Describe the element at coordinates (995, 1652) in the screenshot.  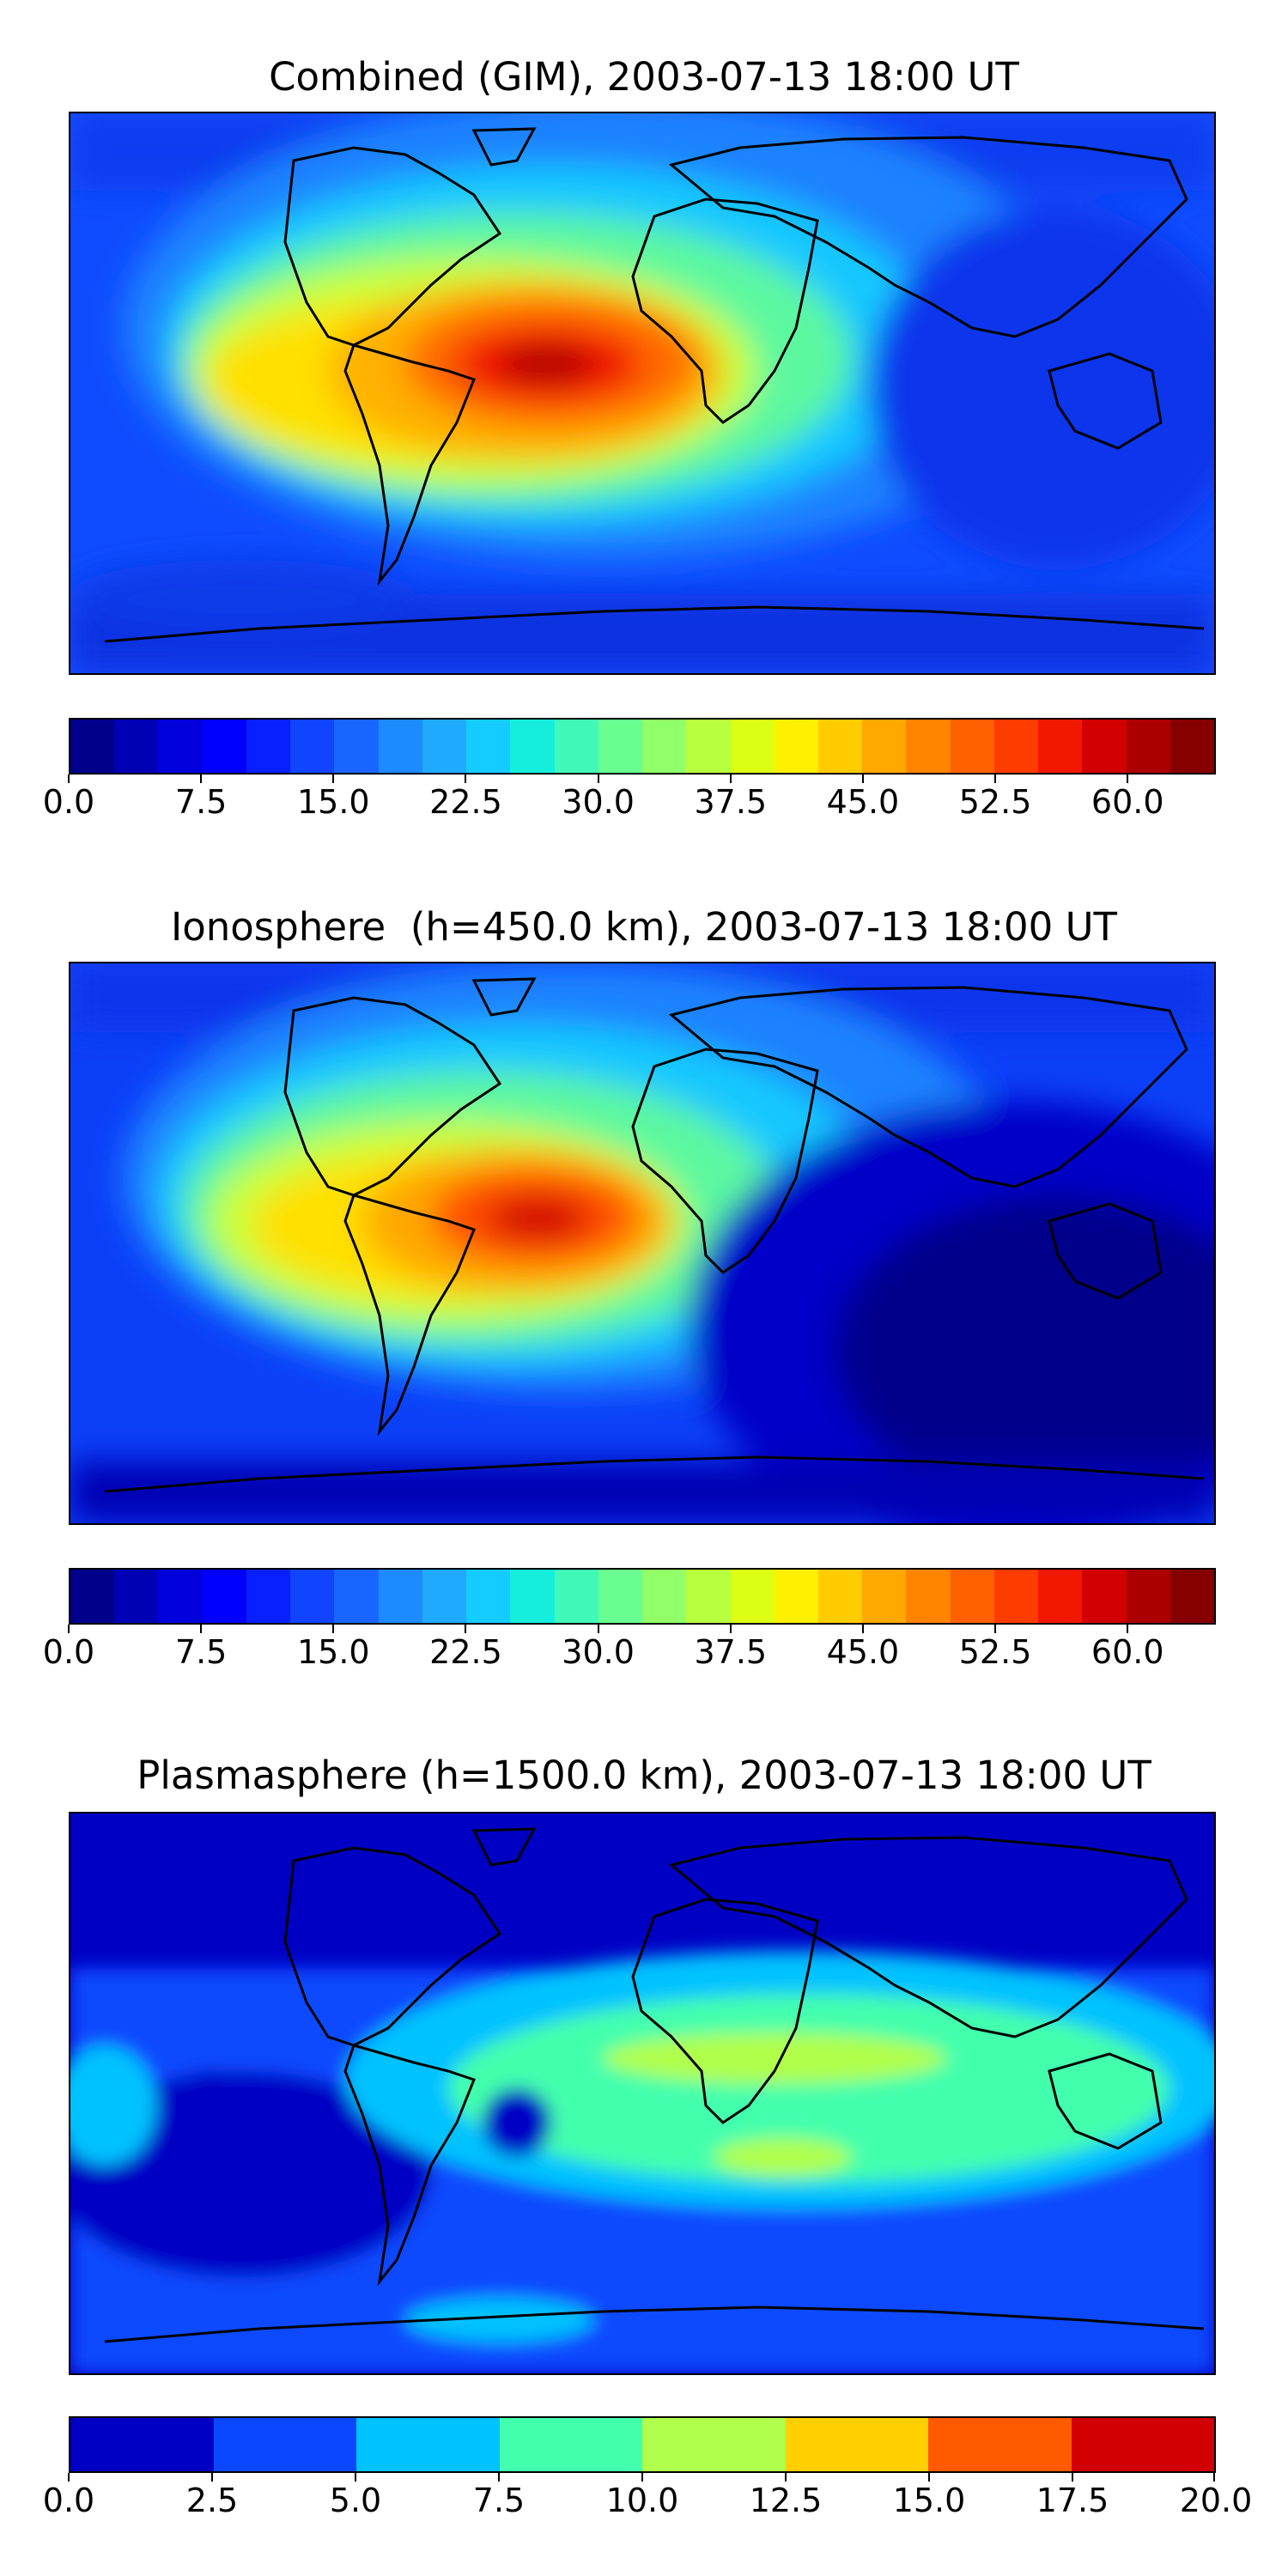
I see `colorbar-tick-label: 52.5` at that location.